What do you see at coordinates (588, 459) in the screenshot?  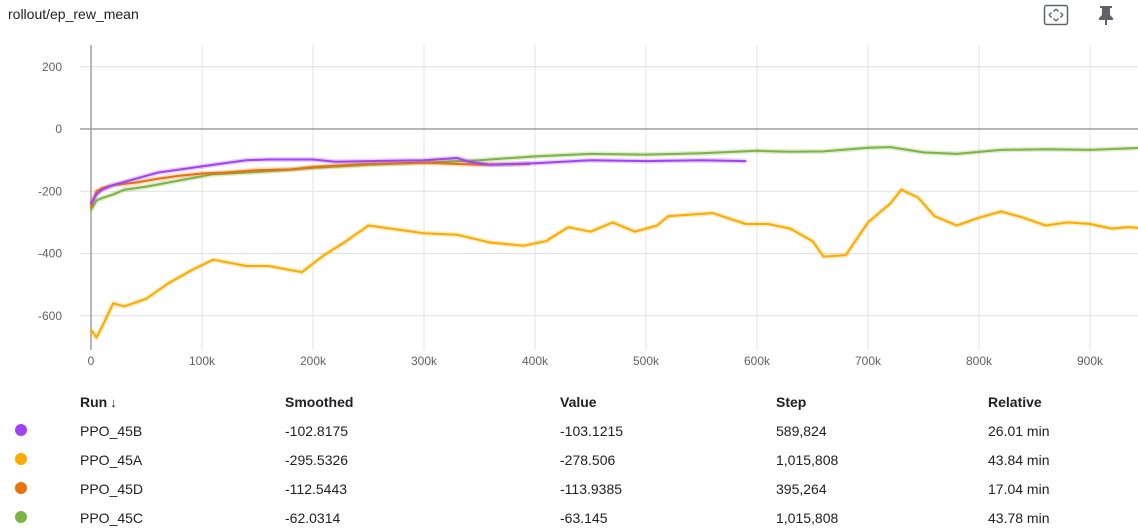 I see `value-cell: -278.506` at bounding box center [588, 459].